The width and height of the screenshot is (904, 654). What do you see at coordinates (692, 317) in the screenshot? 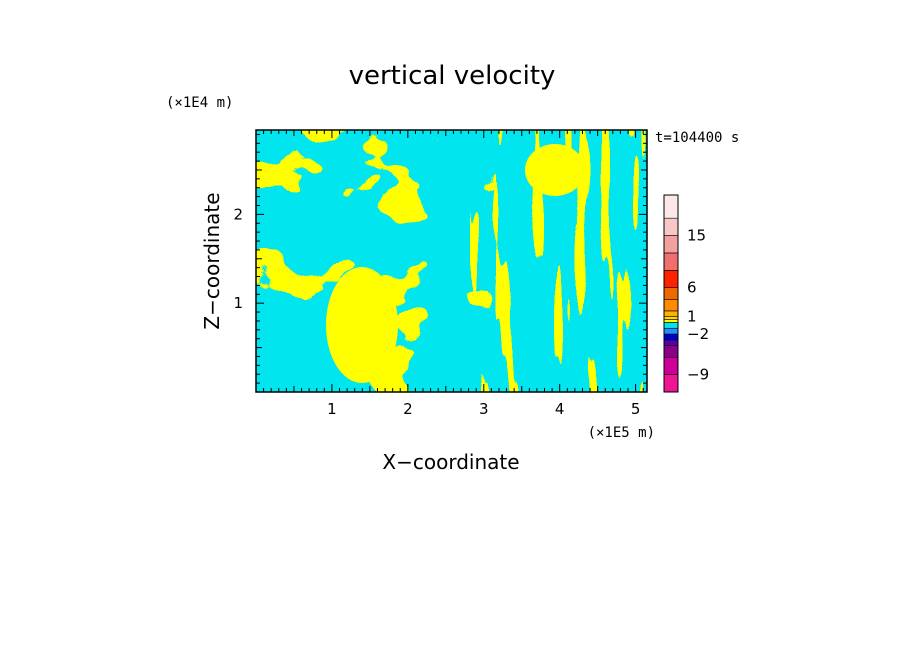
I see `colorbar-tick-label: 1` at bounding box center [692, 317].